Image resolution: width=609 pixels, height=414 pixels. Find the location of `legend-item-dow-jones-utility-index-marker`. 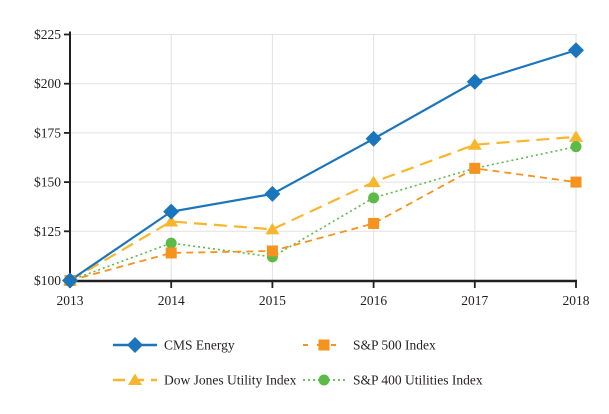

legend-item-dow-jones-utility-index-marker is located at coordinates (135, 379).